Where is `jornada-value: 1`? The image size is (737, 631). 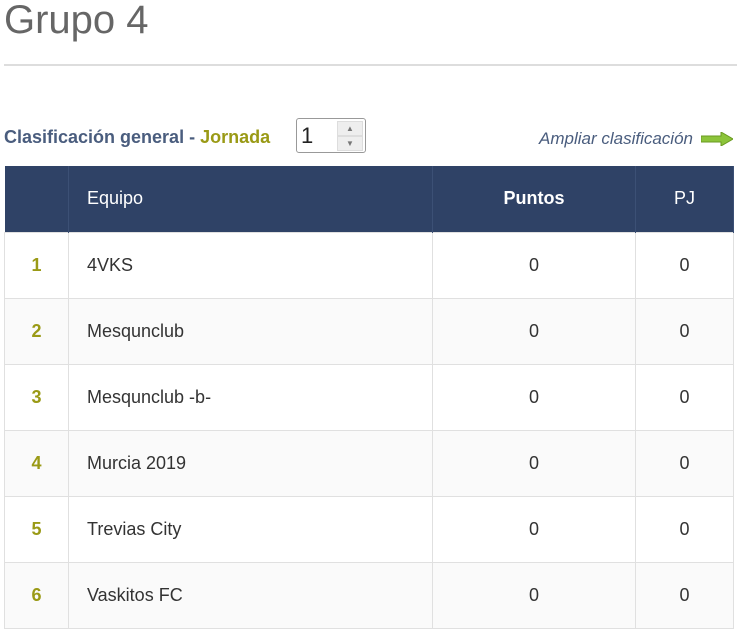 jornada-value: 1 is located at coordinates (307, 135).